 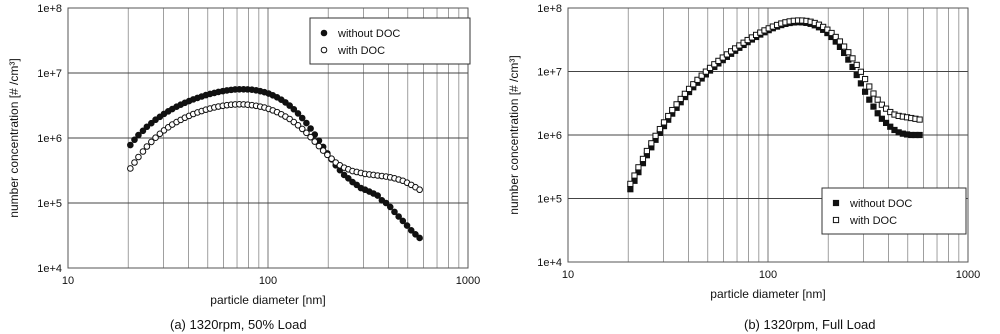 What do you see at coordinates (836, 220) in the screenshot?
I see `legend-marker-with-doc` at bounding box center [836, 220].